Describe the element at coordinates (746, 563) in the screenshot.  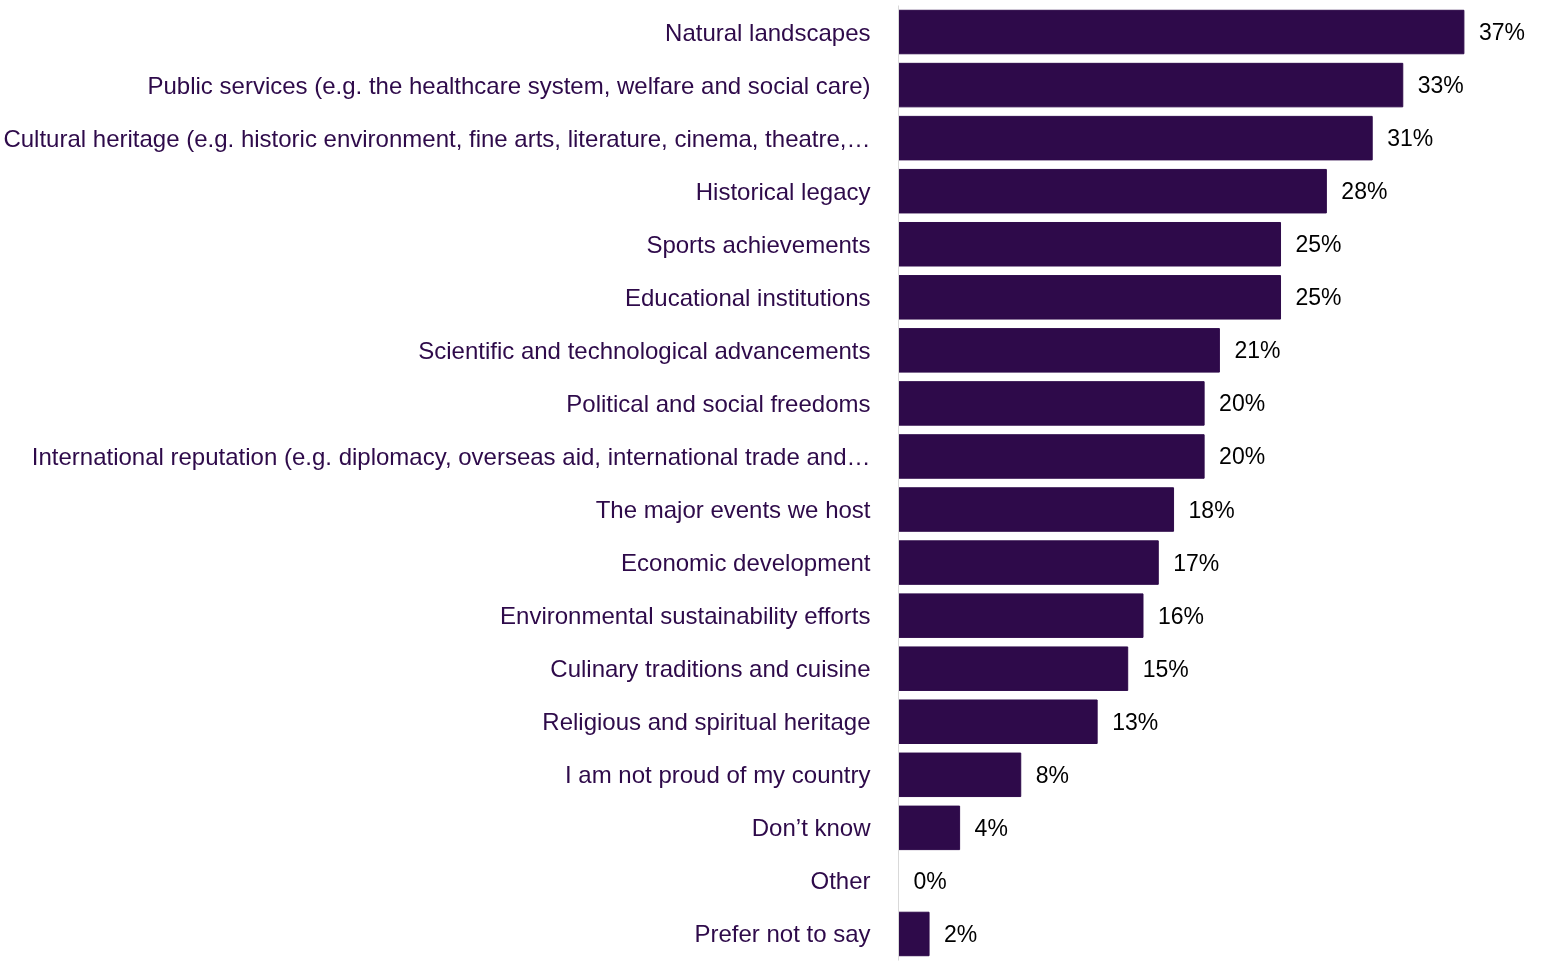
I see `y-tick-label: Economic development` at that location.